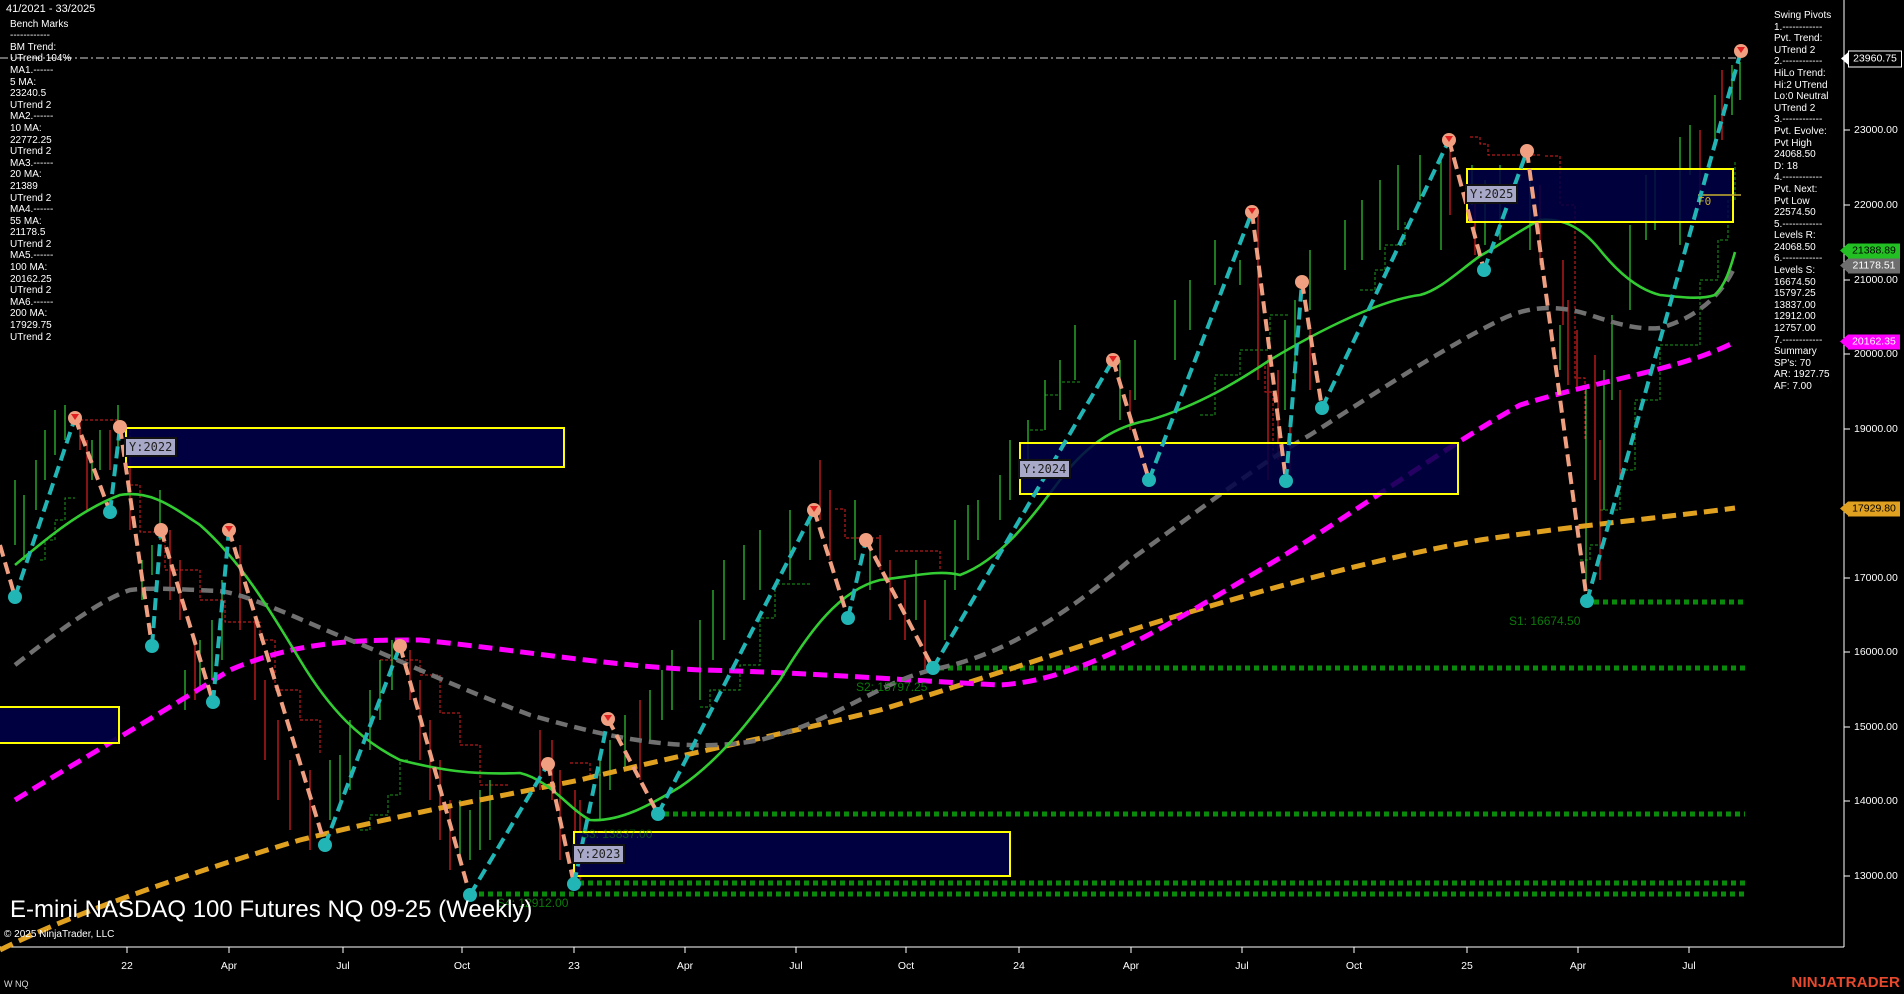 The width and height of the screenshot is (1904, 994). What do you see at coordinates (1798, 120) in the screenshot?
I see `swing-pivots-line: 3.------------` at bounding box center [1798, 120].